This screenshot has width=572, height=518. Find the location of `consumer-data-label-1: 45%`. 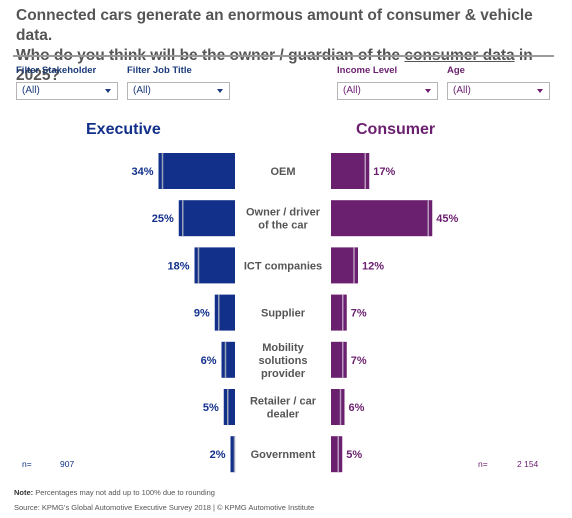

consumer-data-label-1: 45% is located at coordinates (447, 219).